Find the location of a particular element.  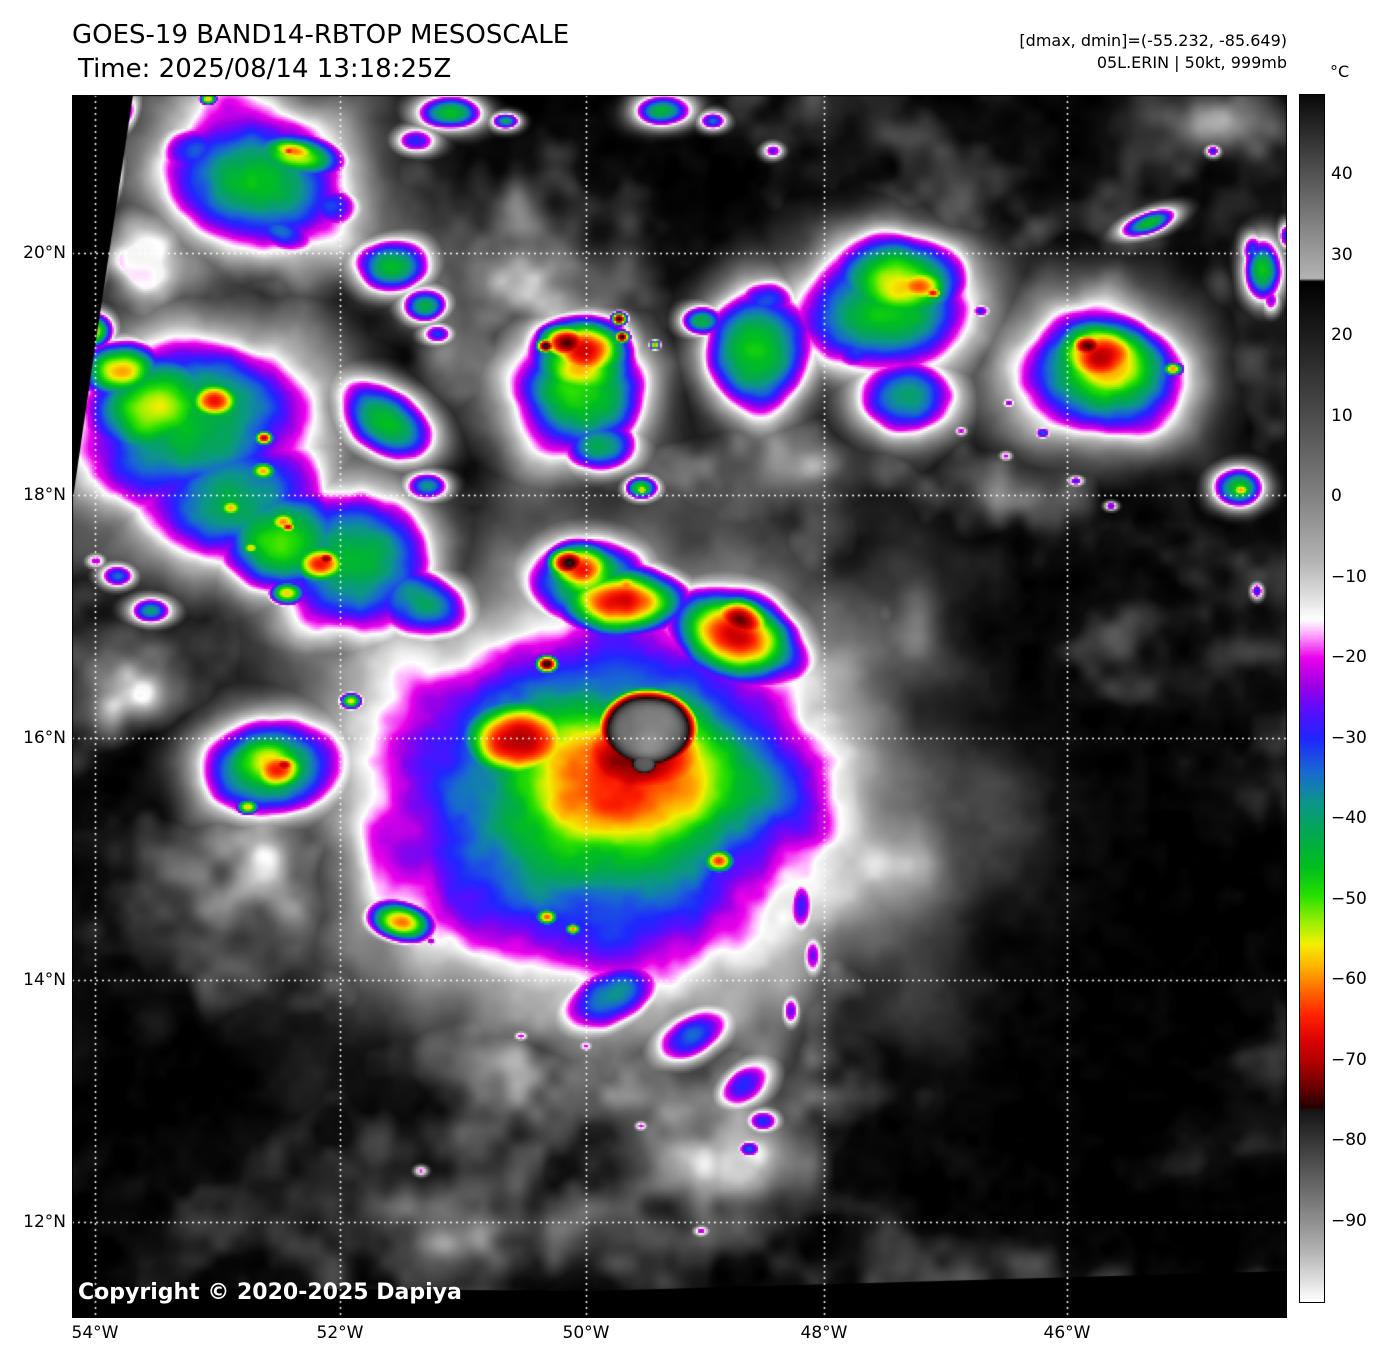

colorbar-unit-label: °C is located at coordinates (1340, 71).